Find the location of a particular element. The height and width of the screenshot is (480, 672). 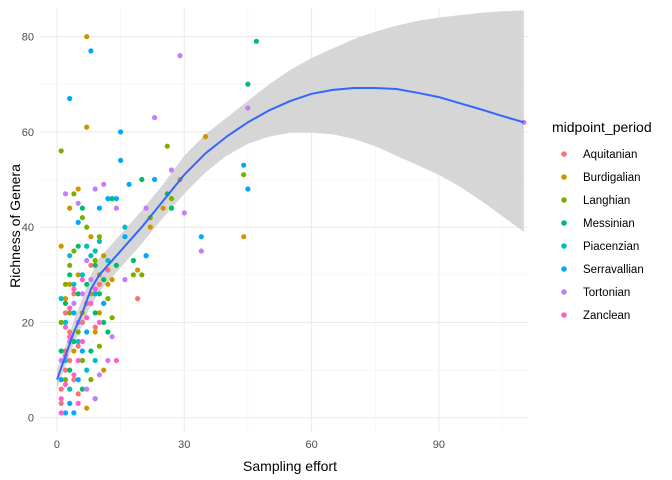

y-tick-labels: 0 20 40 60 80 is located at coordinates (28, 228).